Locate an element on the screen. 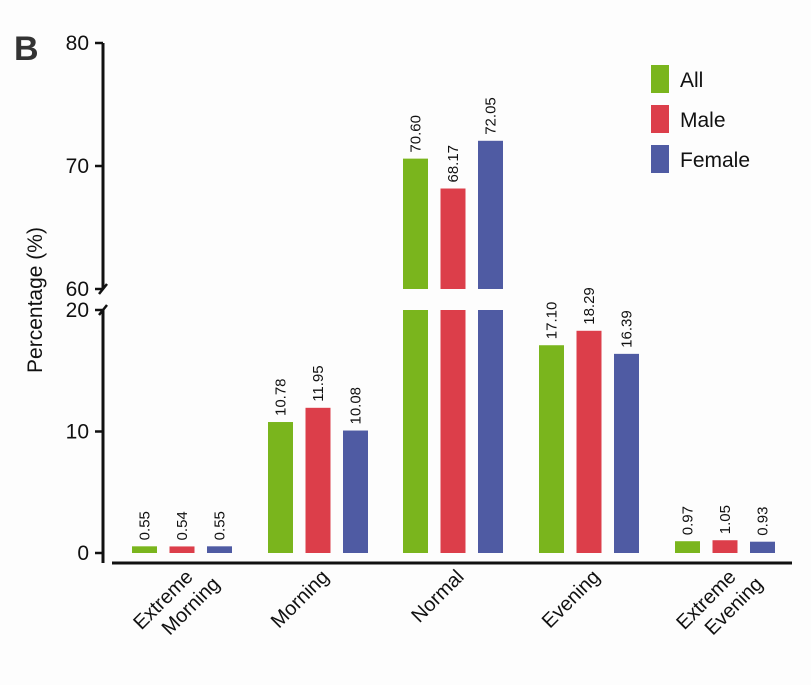  x-category-label: ExtremeMorning is located at coordinates (176, 603).